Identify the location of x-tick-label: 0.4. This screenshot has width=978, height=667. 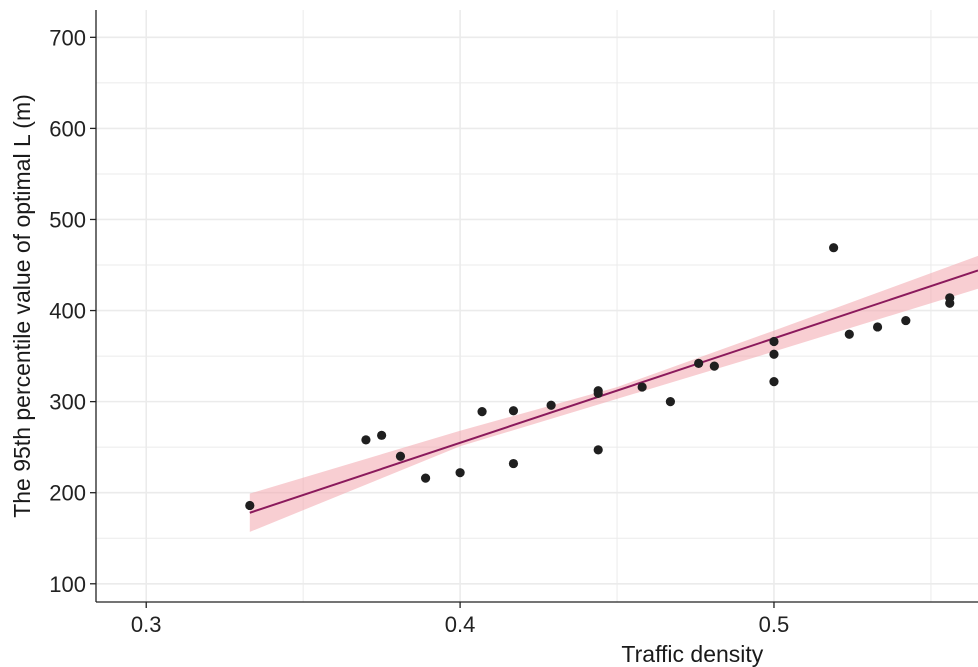
(460, 624).